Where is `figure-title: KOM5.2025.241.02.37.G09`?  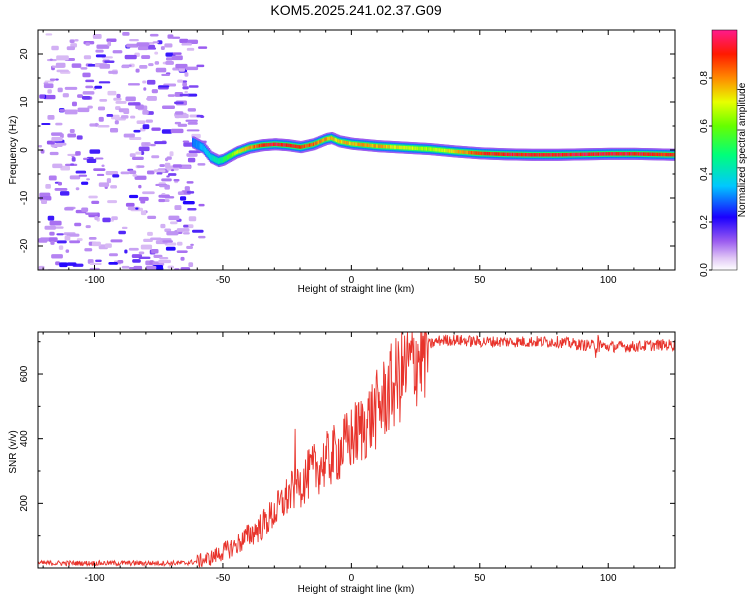 figure-title: KOM5.2025.241.02.37.G09 is located at coordinates (355, 10).